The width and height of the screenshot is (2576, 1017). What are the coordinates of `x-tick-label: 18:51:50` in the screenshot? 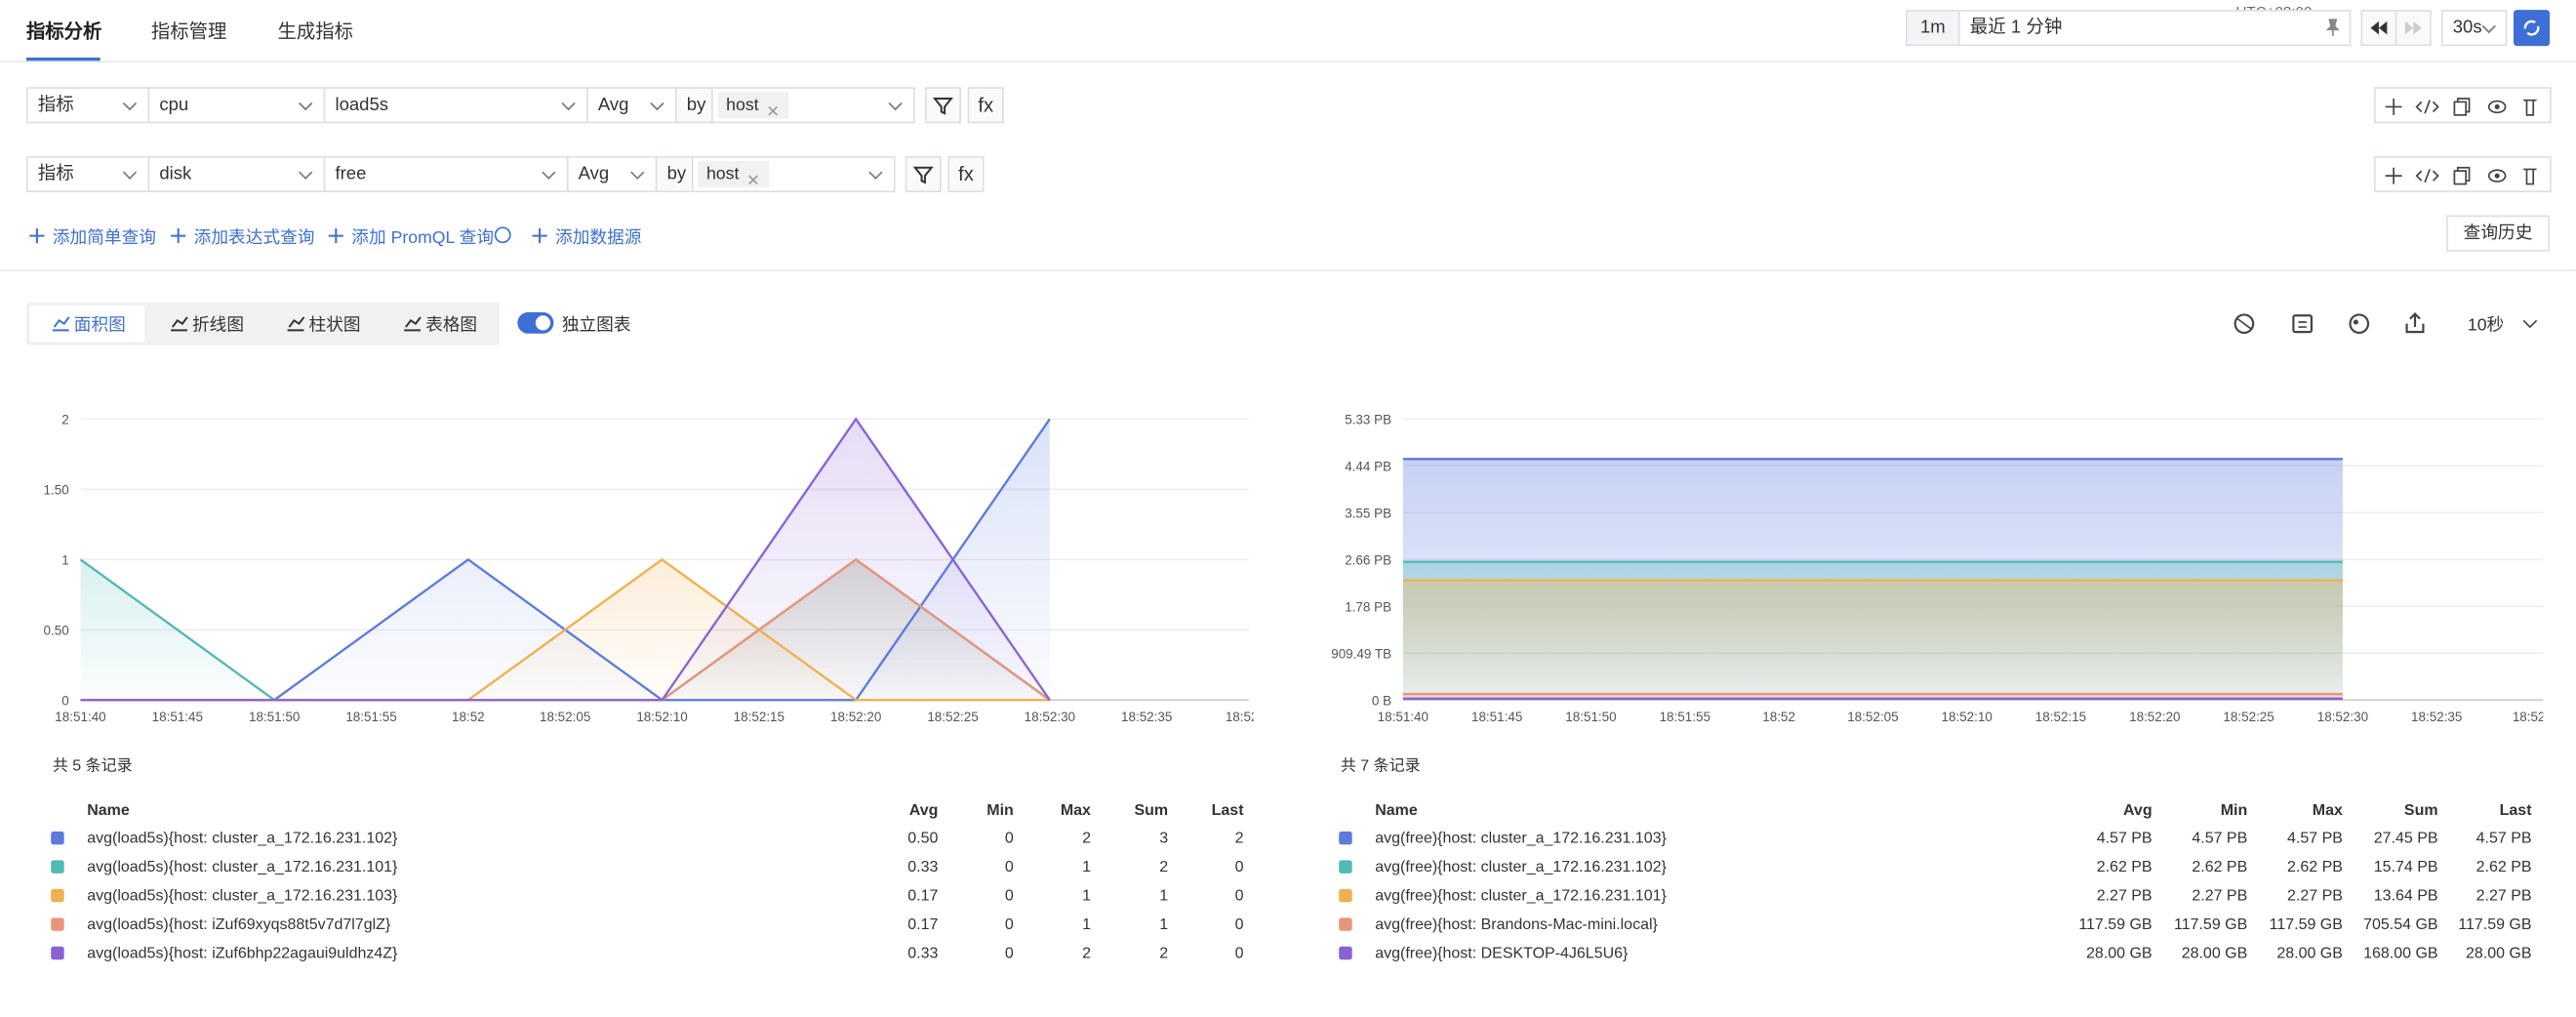 It's located at (274, 717).